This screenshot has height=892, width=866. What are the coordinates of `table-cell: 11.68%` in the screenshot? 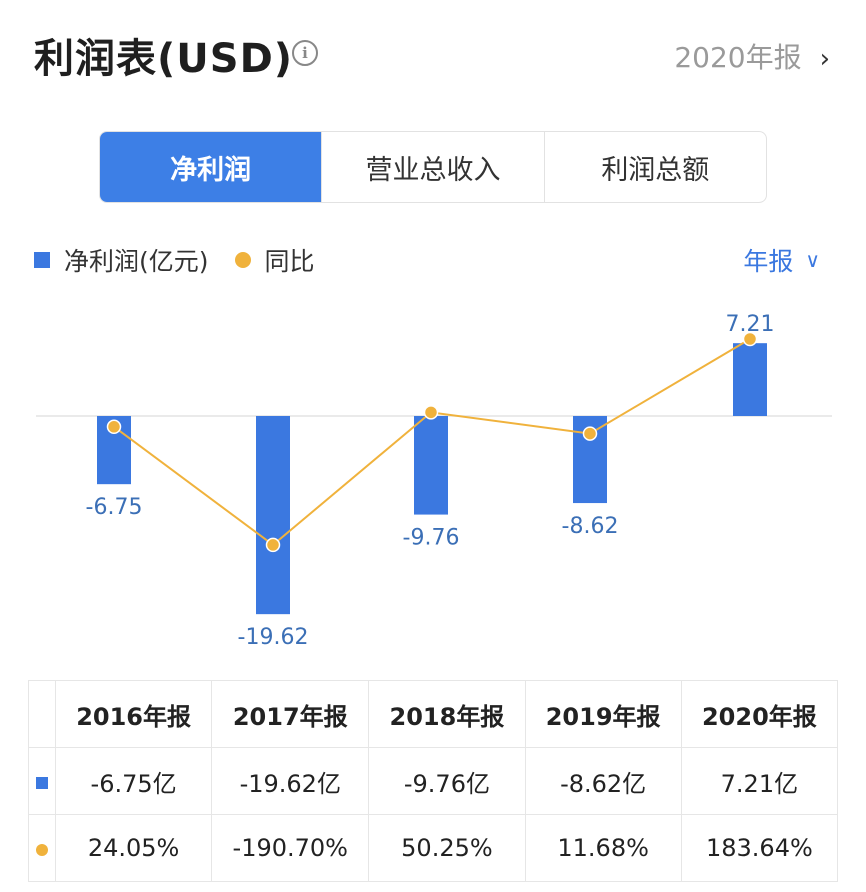 It's located at (603, 848).